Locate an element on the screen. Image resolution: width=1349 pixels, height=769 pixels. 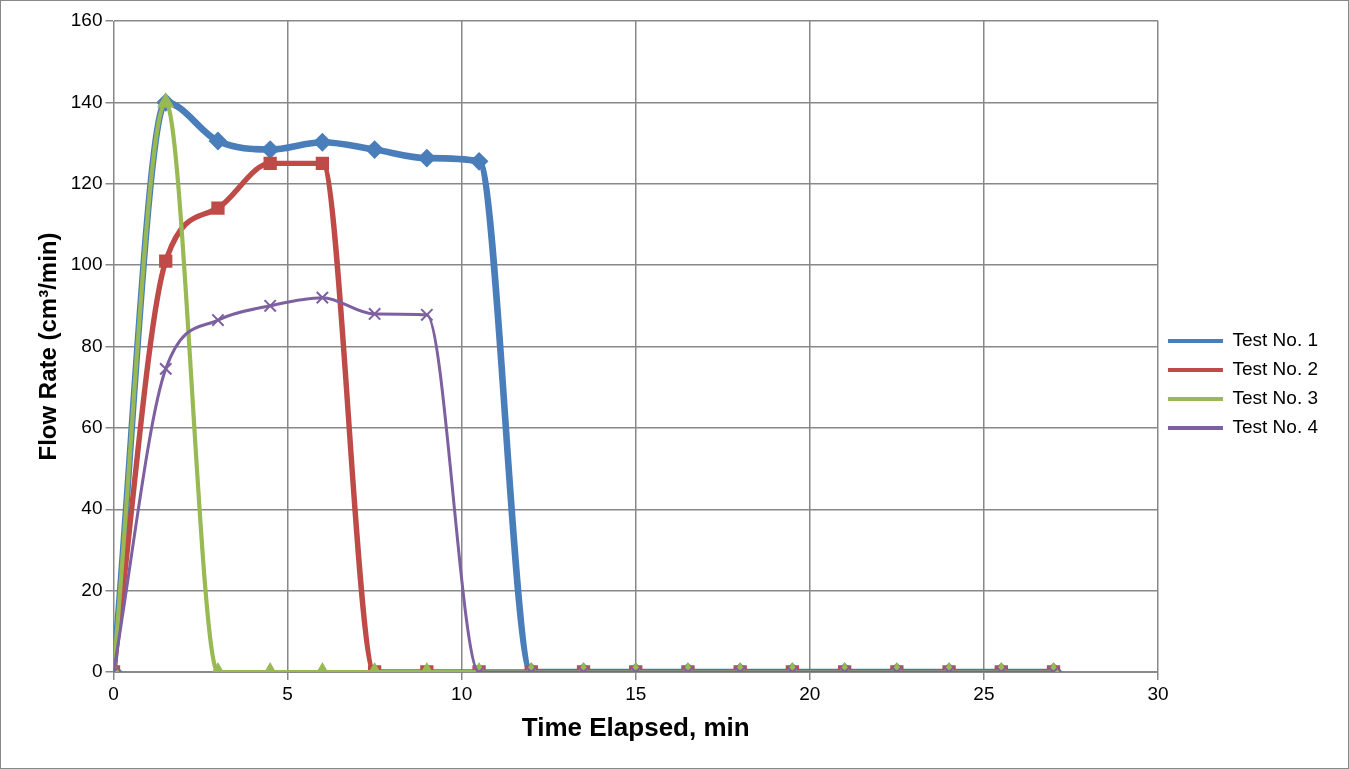
y-tick-label: 80 is located at coordinates (92, 345).